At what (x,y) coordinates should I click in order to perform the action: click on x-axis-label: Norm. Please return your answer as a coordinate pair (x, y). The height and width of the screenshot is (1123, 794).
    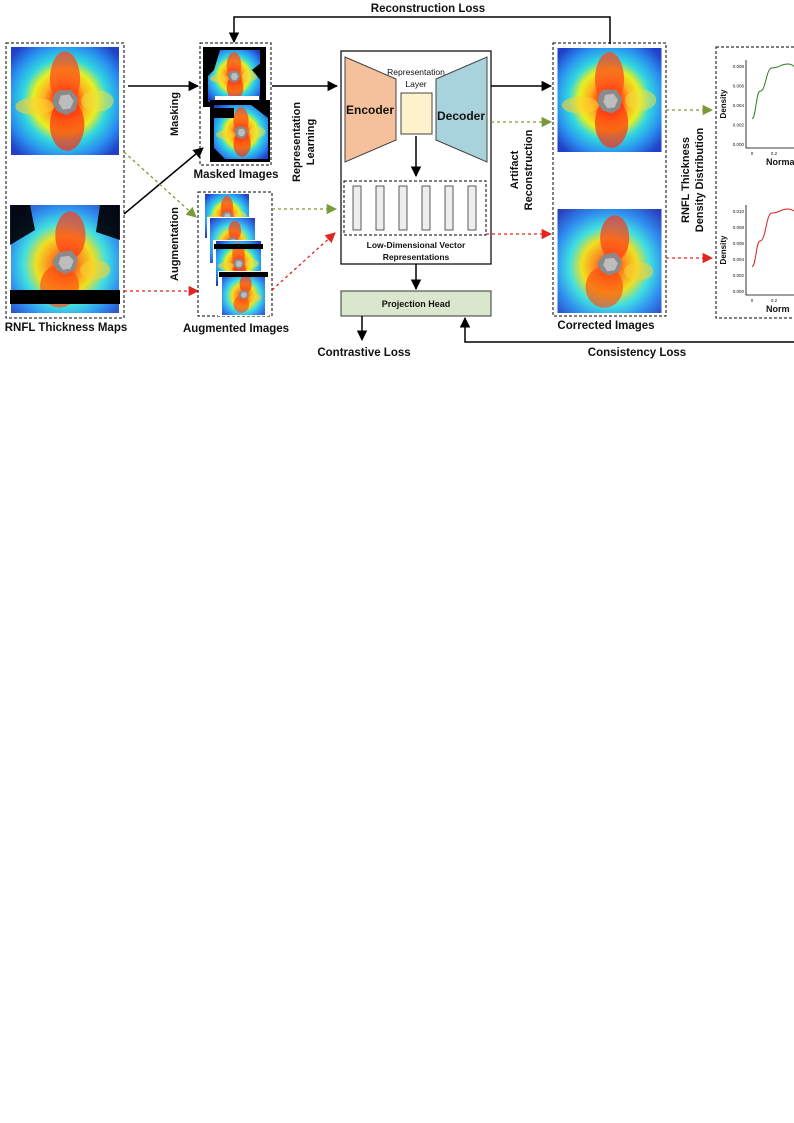
    Looking at the image, I should click on (778, 309).